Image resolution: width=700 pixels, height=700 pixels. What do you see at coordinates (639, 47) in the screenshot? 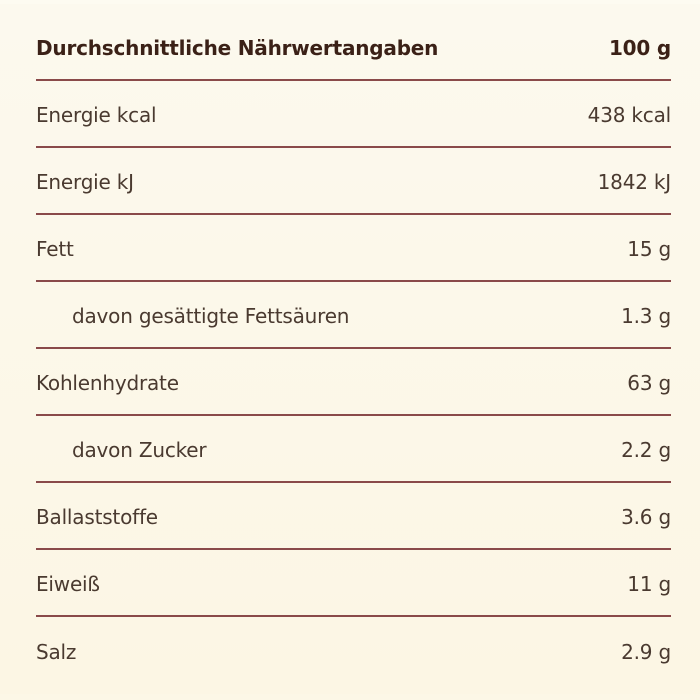
I see `header-value: 100 g` at bounding box center [639, 47].